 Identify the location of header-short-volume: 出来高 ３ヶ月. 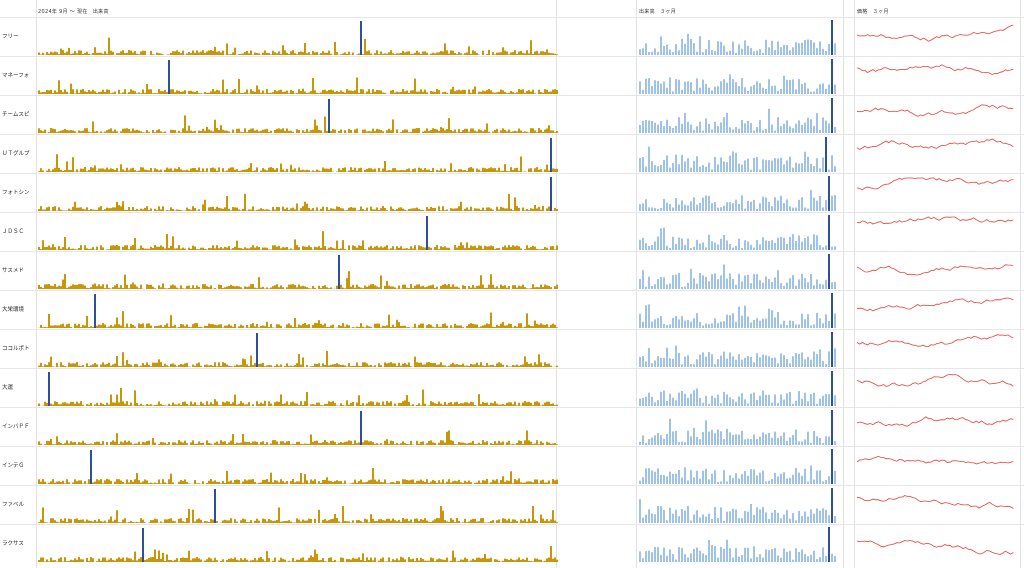
(658, 12).